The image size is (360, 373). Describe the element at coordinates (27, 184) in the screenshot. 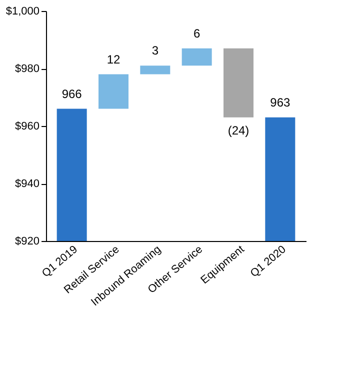

I see `y-tick-label: $940` at that location.